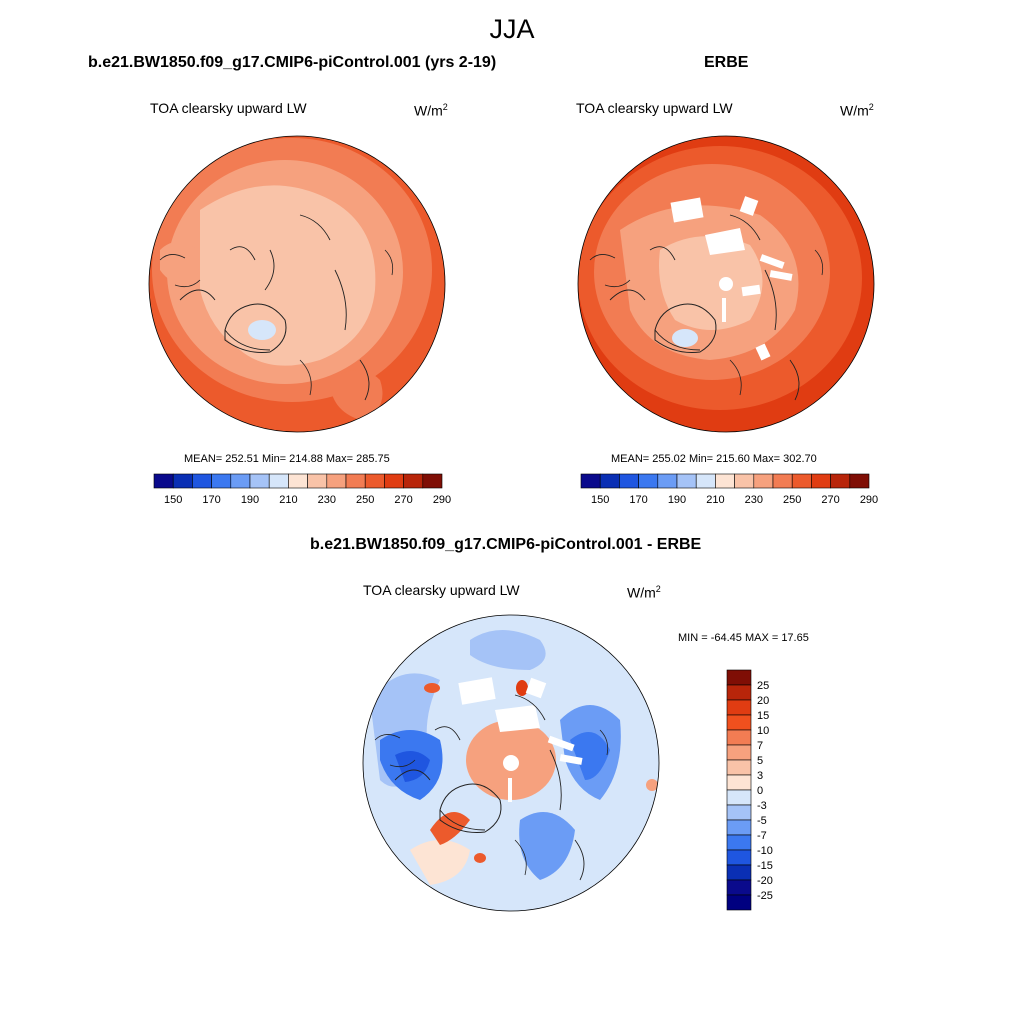 Image resolution: width=1024 pixels, height=1024 pixels. I want to click on panel2-stats: MEAN= 255.02 Min= 215.60 Max= 302.70, so click(714, 459).